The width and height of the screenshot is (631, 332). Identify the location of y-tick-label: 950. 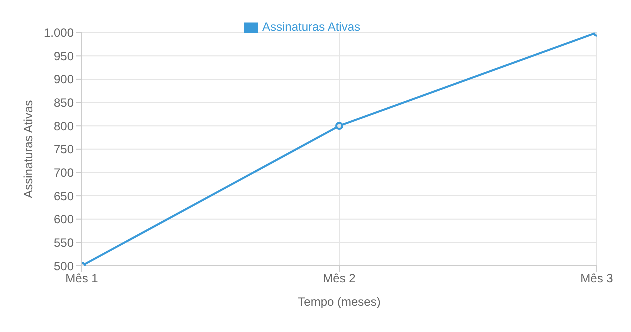
(64, 56).